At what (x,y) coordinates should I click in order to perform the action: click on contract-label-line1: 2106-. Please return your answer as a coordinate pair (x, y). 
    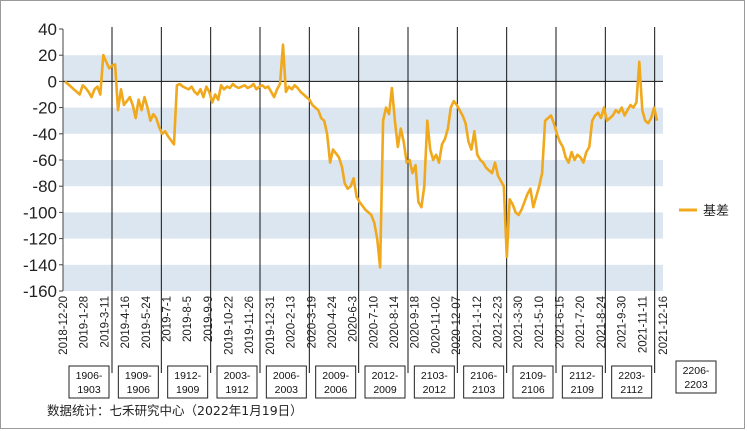
    Looking at the image, I should click on (483, 376).